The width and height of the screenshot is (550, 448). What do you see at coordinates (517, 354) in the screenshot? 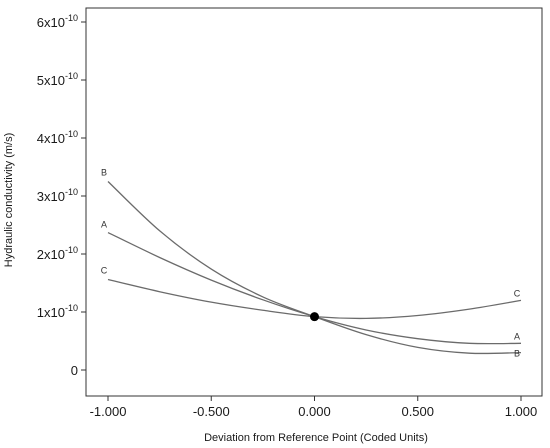
I see `series-b-label-right: B` at bounding box center [517, 354].